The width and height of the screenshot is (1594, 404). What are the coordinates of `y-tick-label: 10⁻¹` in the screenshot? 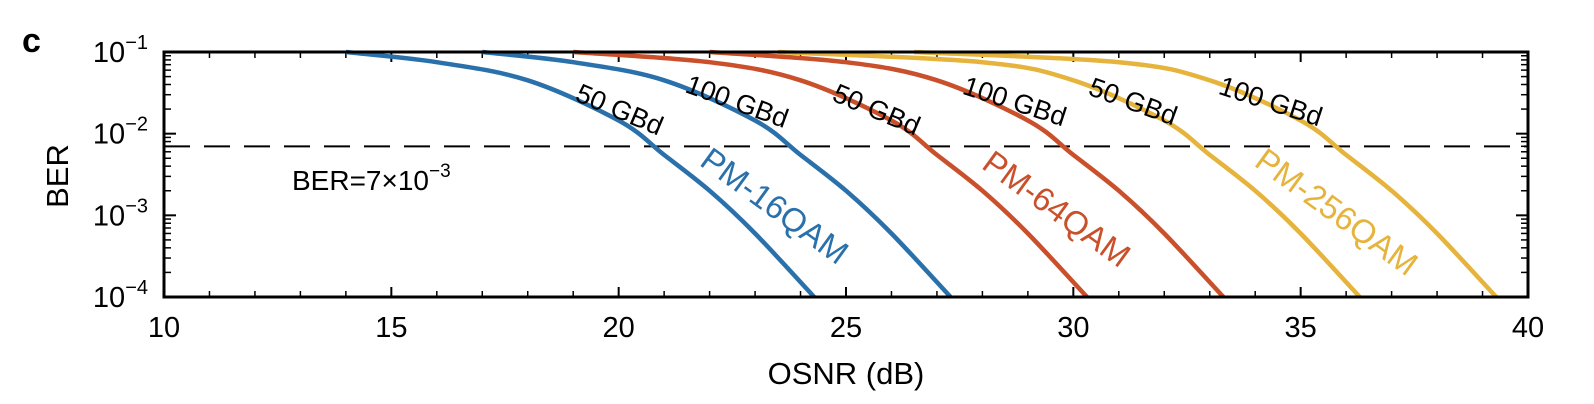 It's located at (120, 50).